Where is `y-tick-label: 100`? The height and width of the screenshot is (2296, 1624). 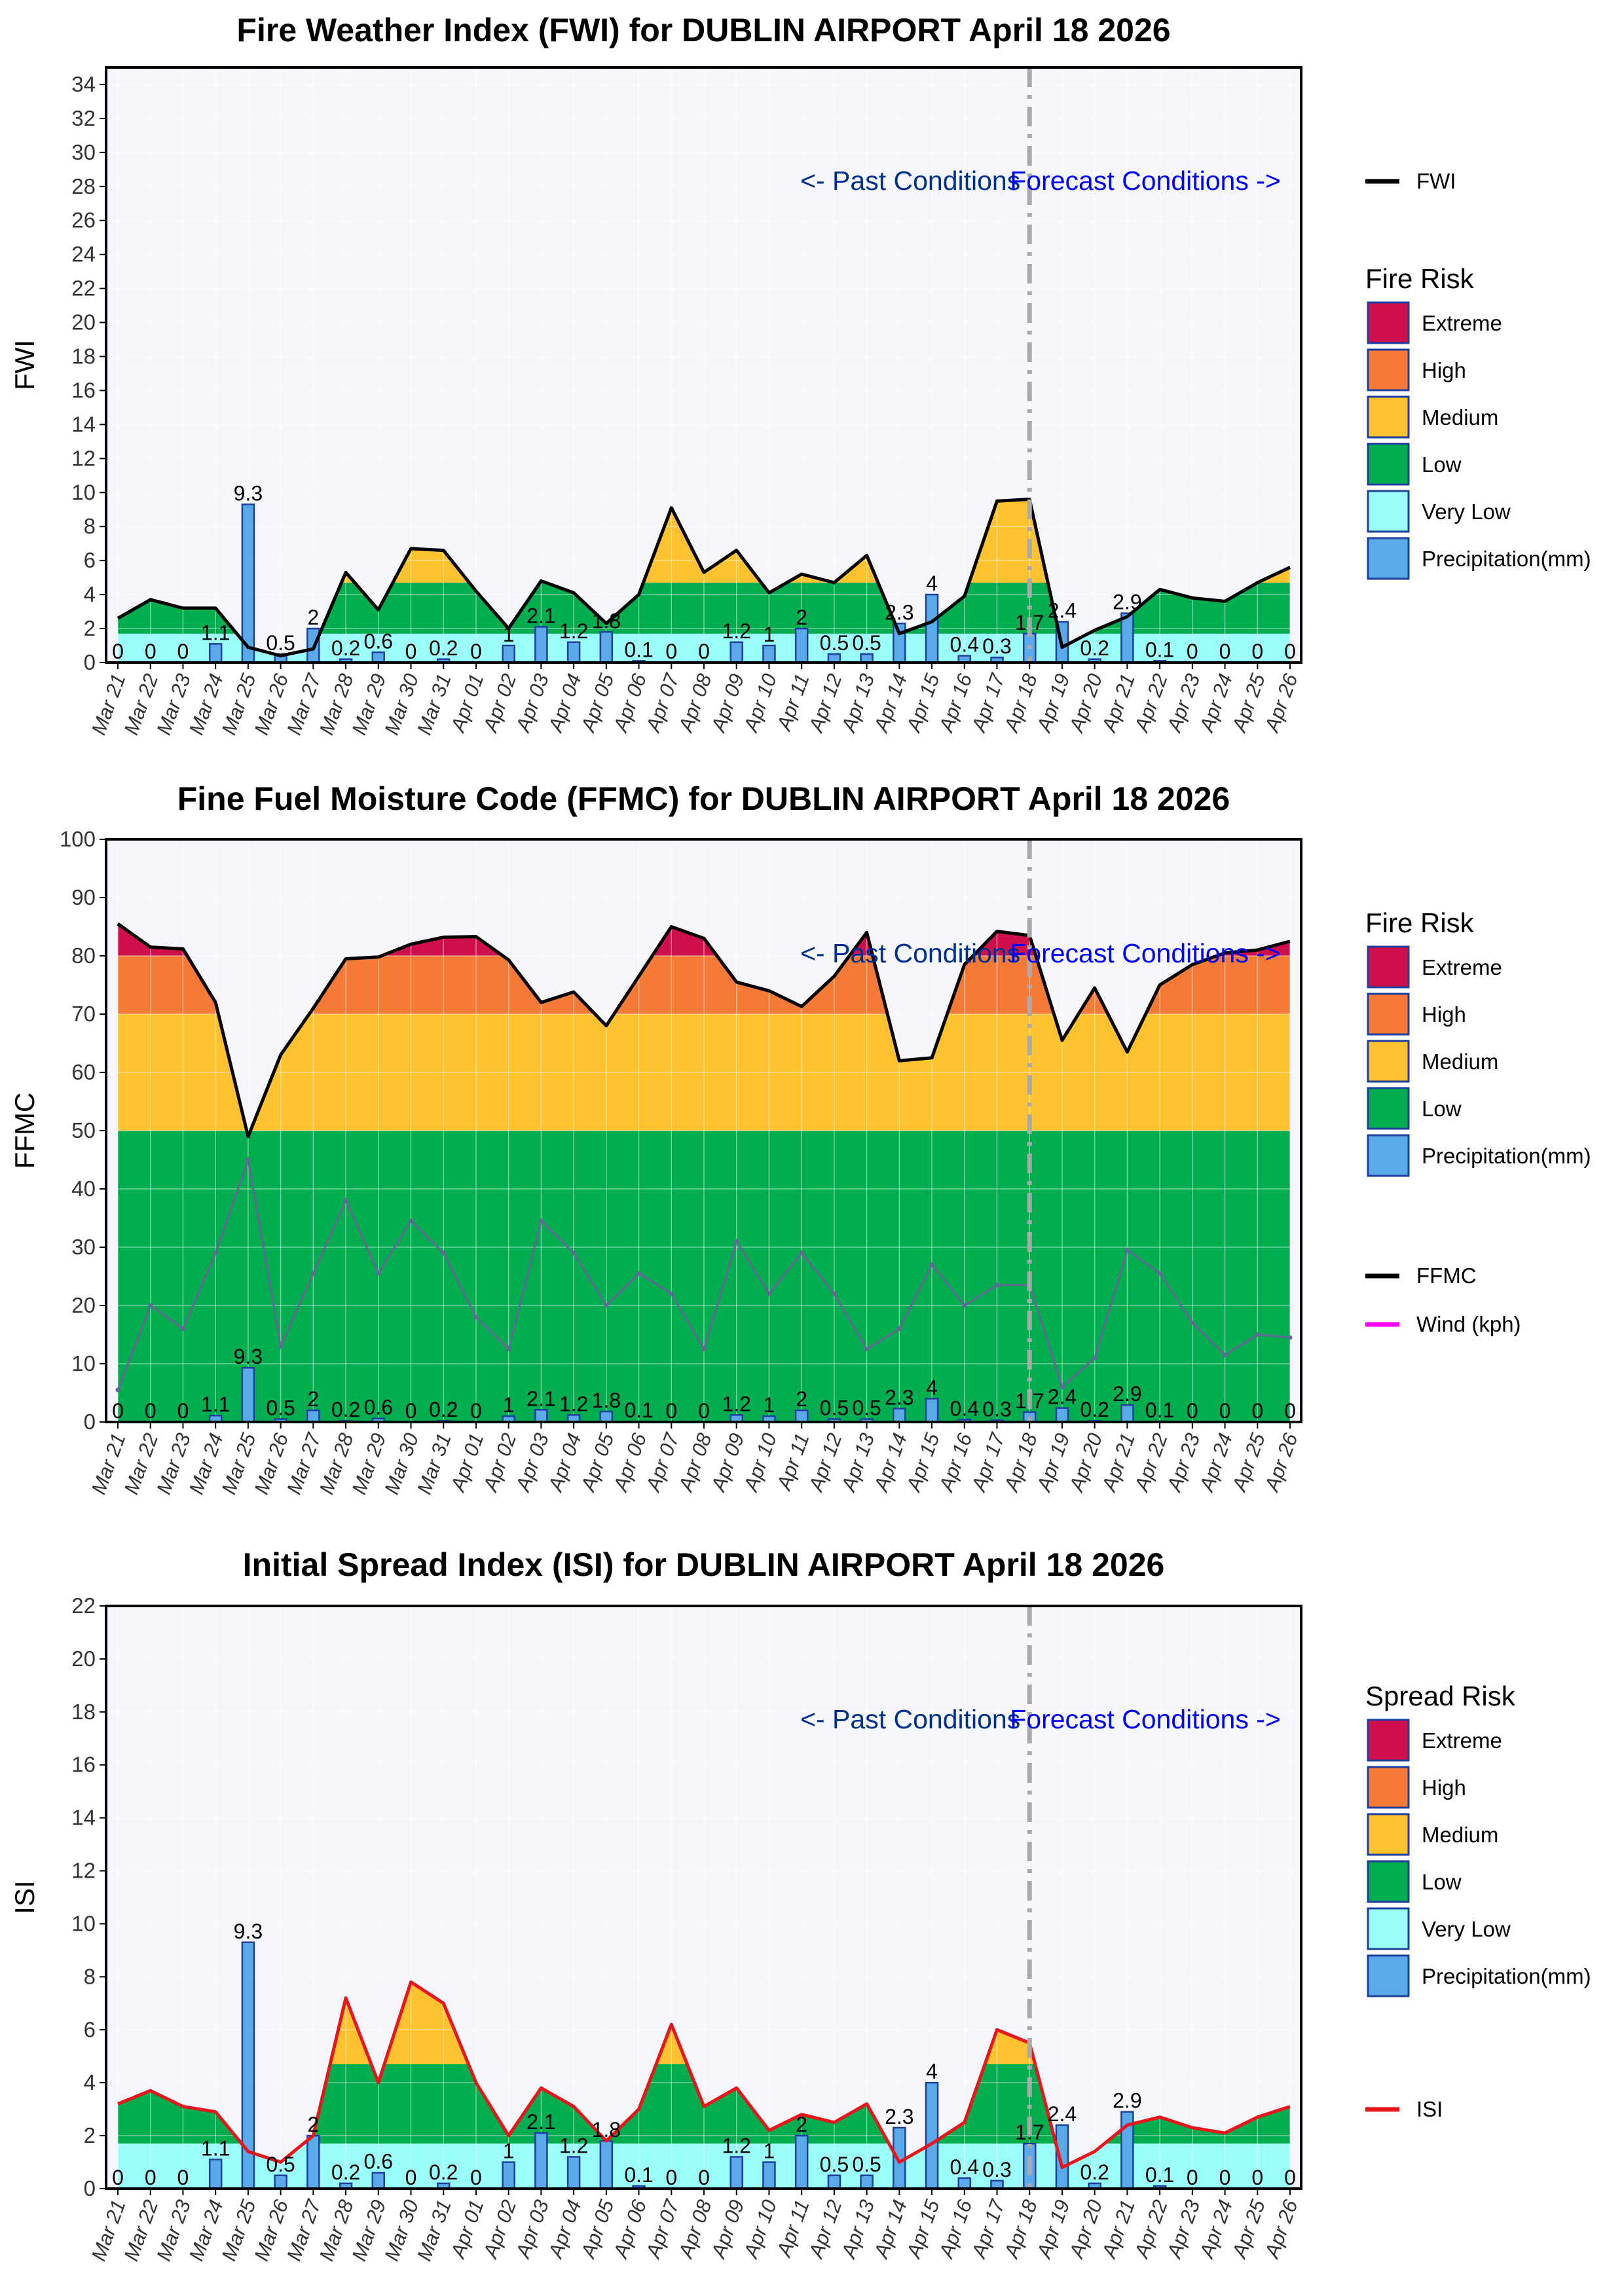 y-tick-label: 100 is located at coordinates (78, 839).